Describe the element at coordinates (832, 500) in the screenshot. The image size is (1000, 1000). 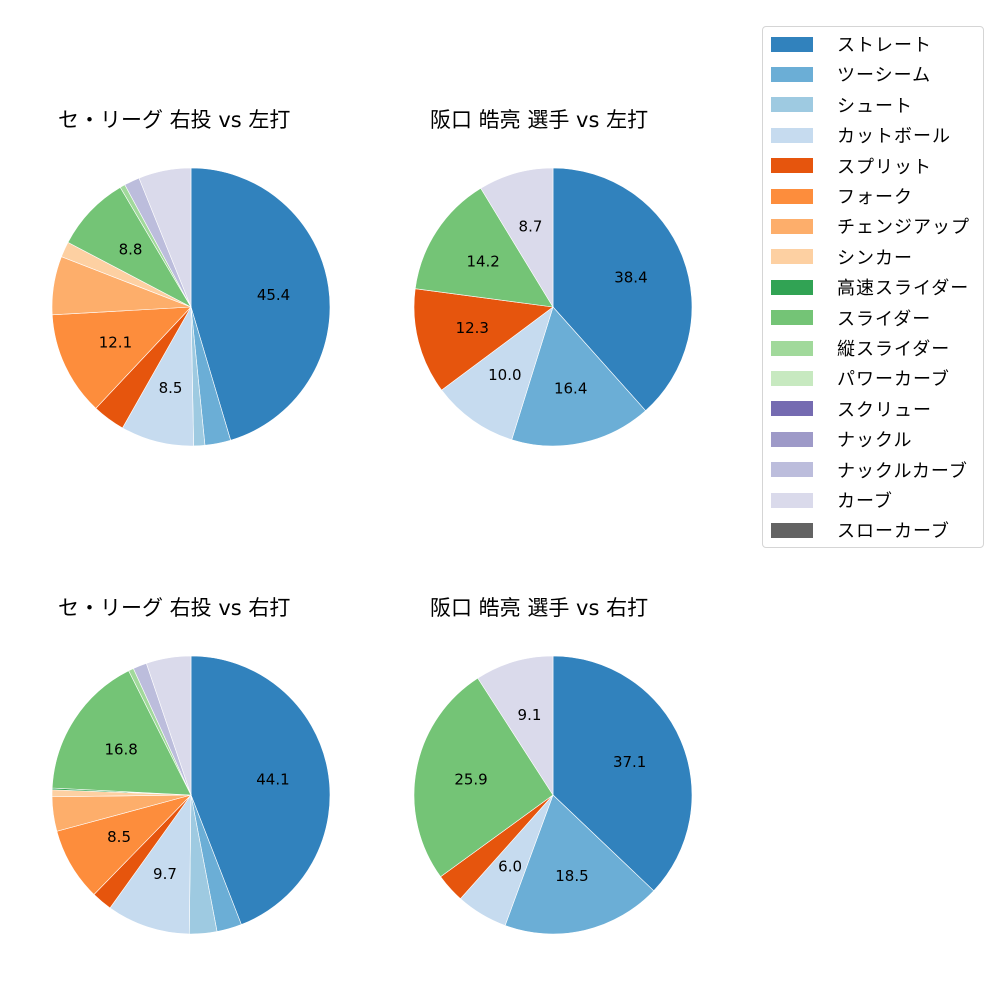
I see `legend-item: カーブ` at that location.